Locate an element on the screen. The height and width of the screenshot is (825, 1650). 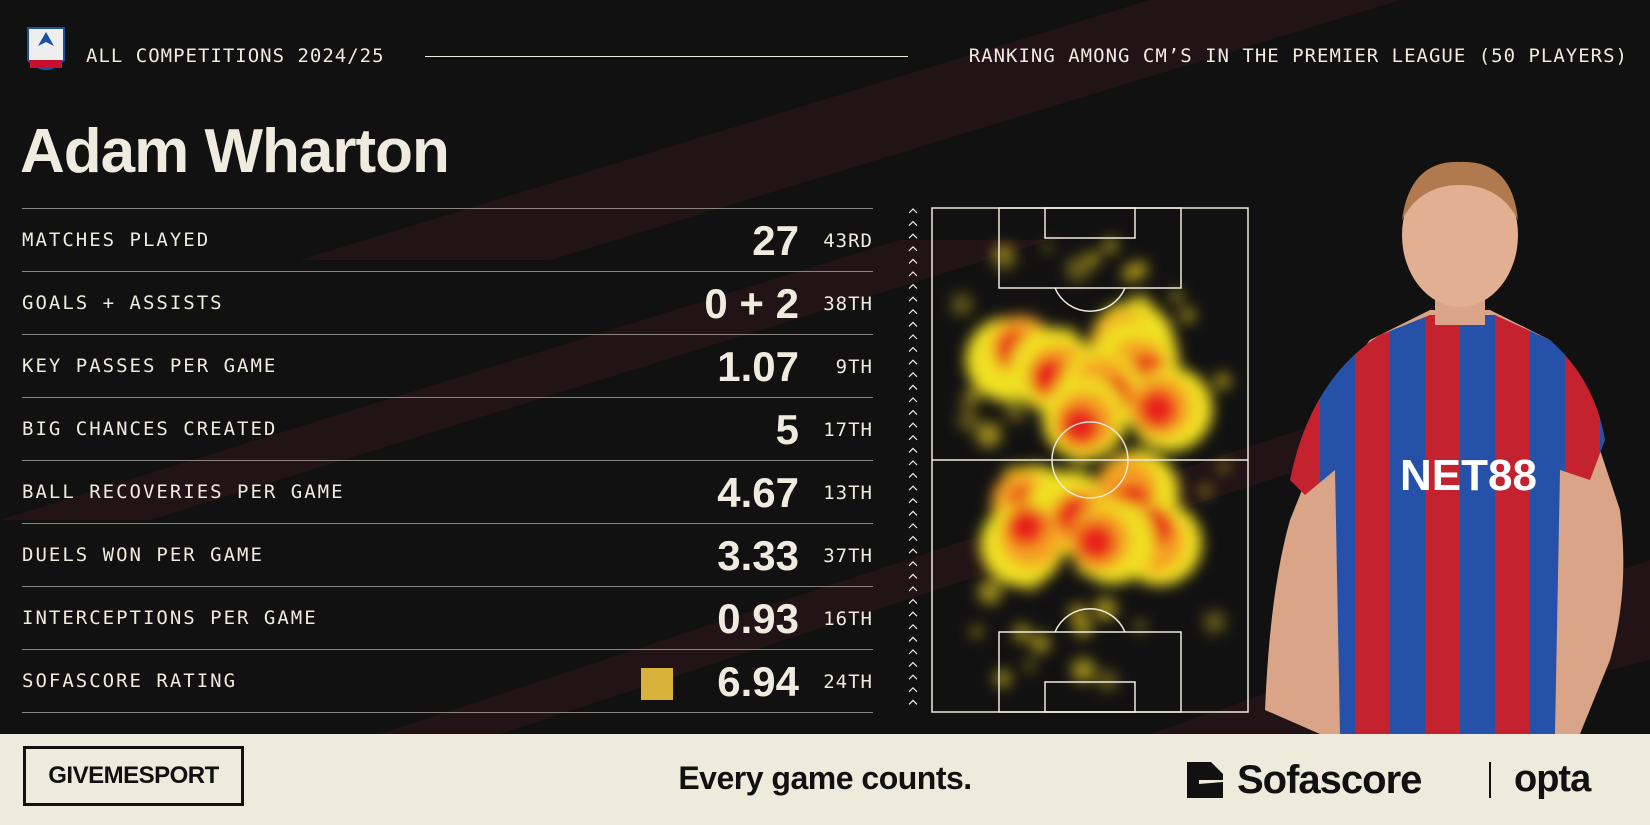
stat-value: 4.67 is located at coordinates (758, 492).